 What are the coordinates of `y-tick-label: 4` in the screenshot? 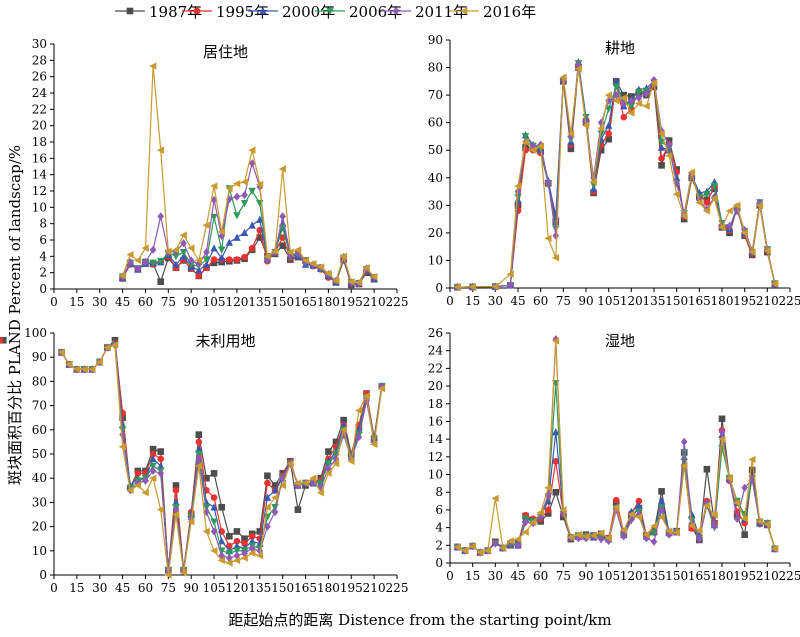 It's located at (43, 256).